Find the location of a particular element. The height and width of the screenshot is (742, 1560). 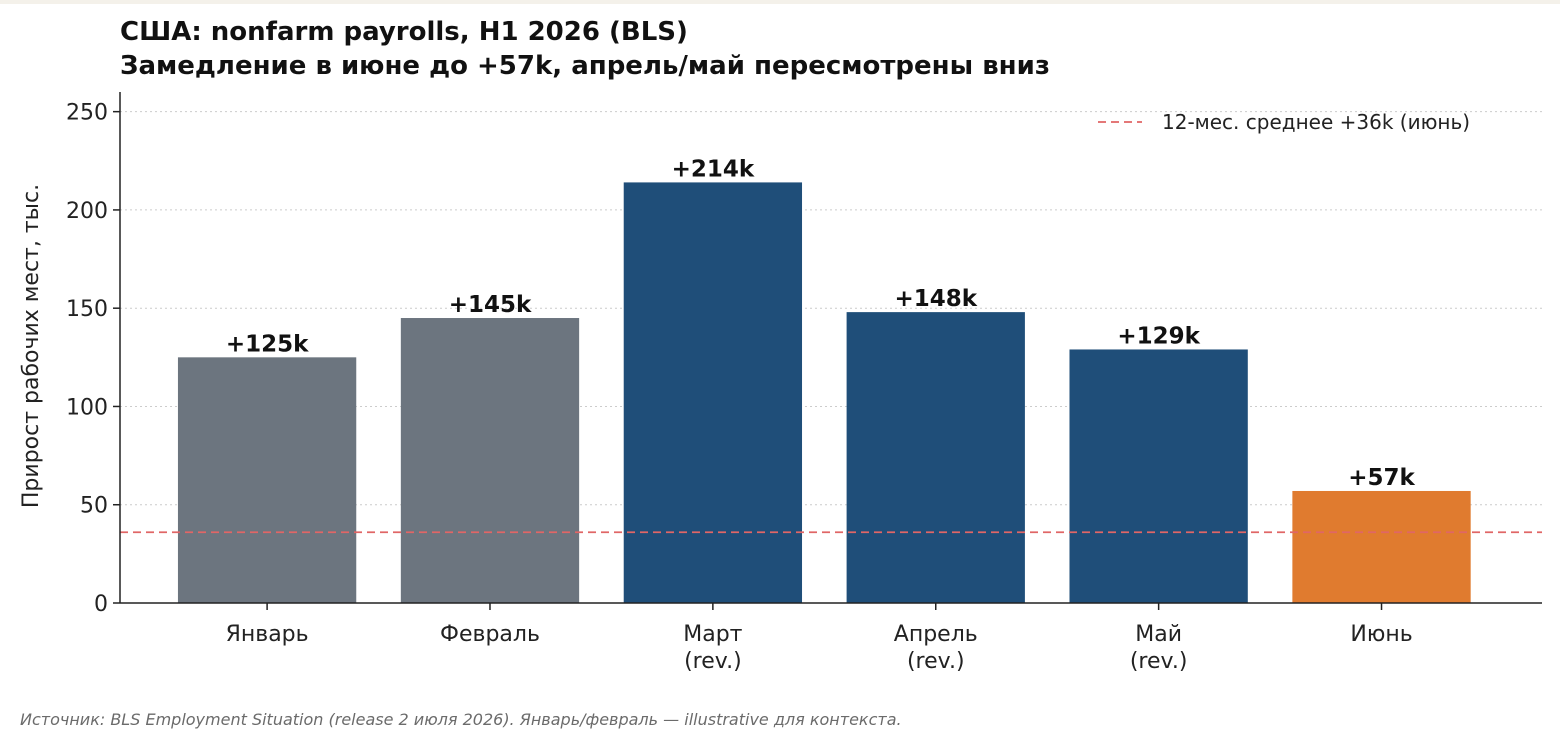

data-label: +129k is located at coordinates (1158, 336).